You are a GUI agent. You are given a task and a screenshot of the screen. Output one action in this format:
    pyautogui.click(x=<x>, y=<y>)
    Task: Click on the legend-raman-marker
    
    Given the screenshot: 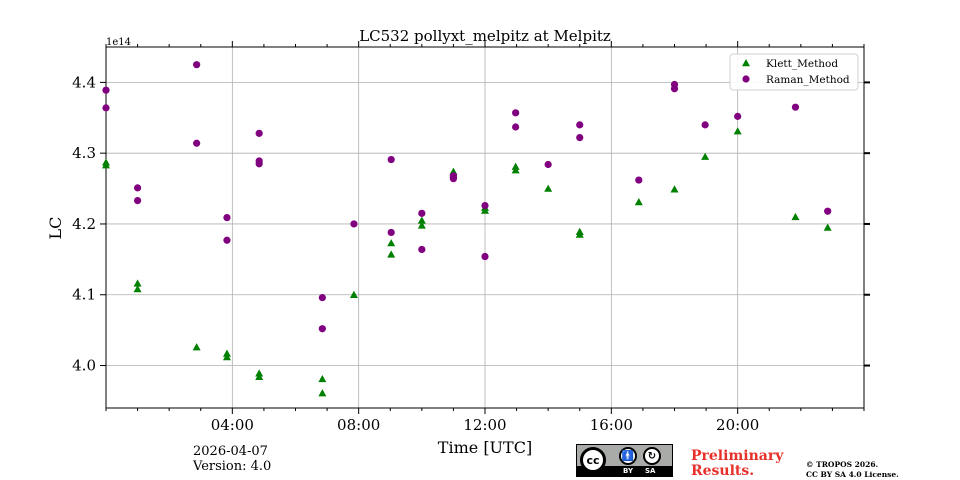 What is the action you would take?
    pyautogui.click(x=746, y=79)
    